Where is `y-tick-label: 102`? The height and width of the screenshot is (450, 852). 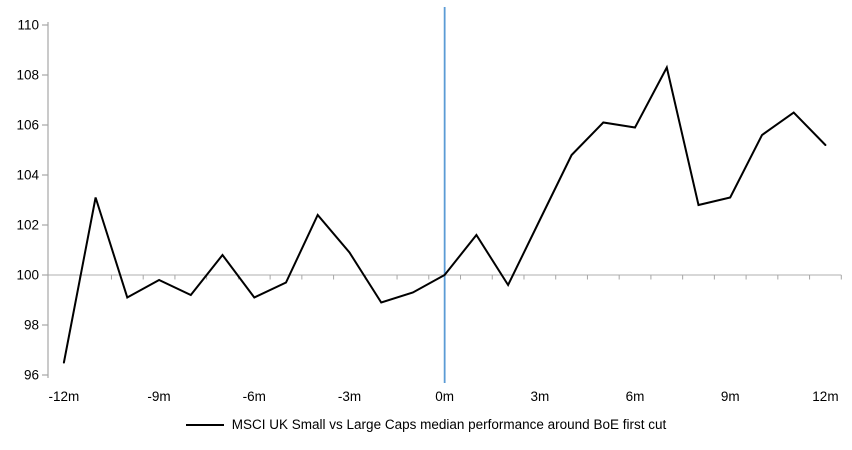
y-tick-label: 102 is located at coordinates (27, 225).